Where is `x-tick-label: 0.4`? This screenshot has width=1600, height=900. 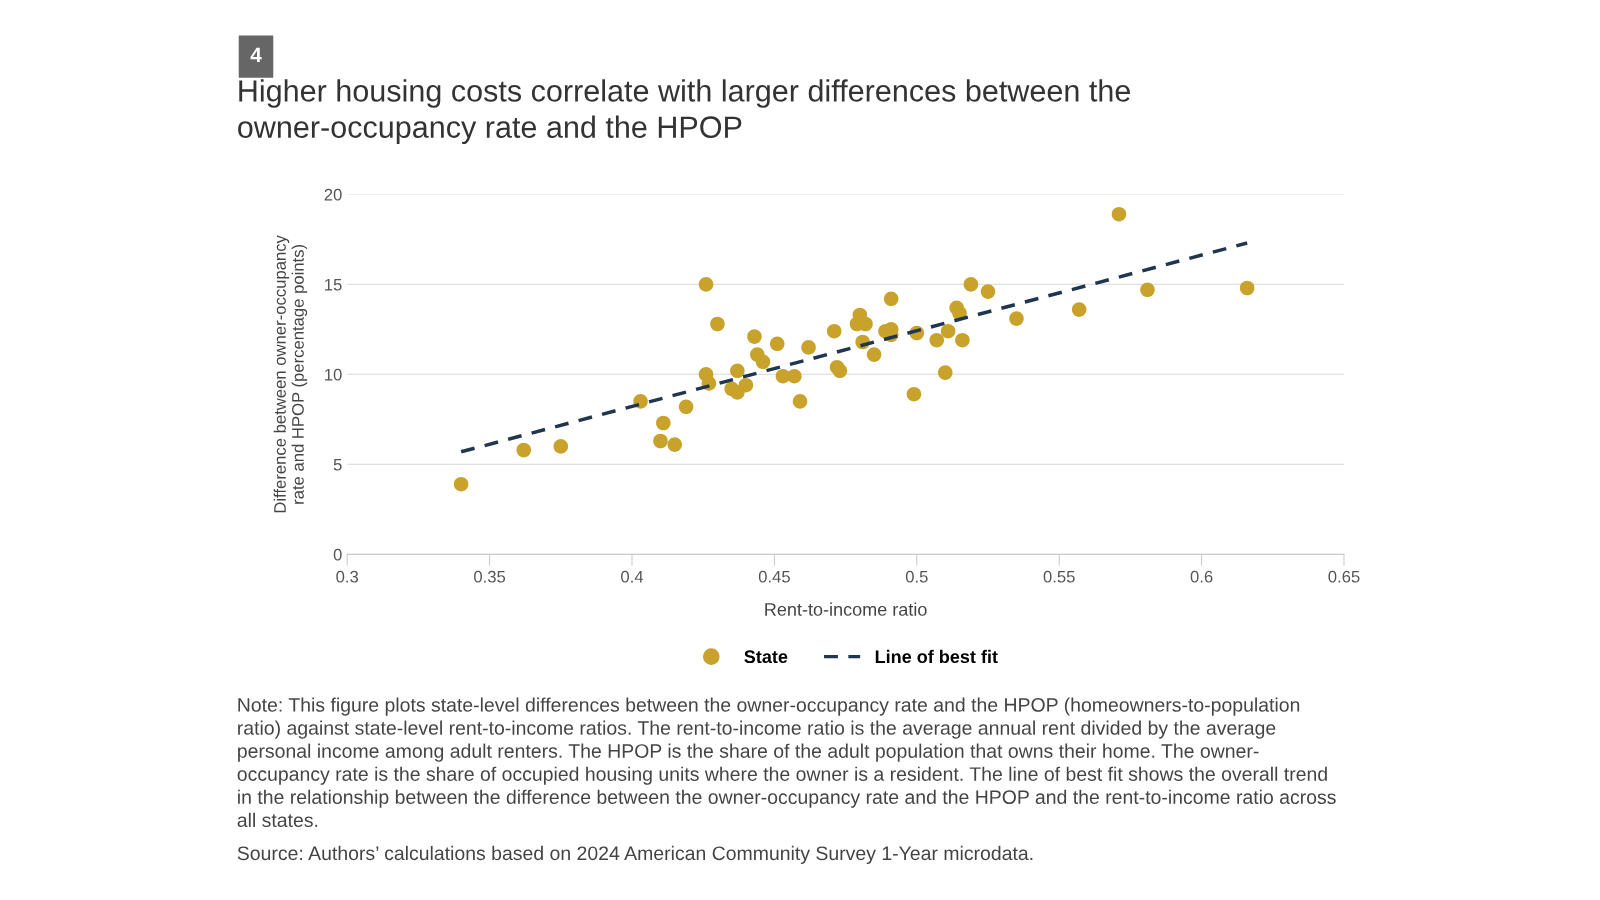 x-tick-label: 0.4 is located at coordinates (632, 576).